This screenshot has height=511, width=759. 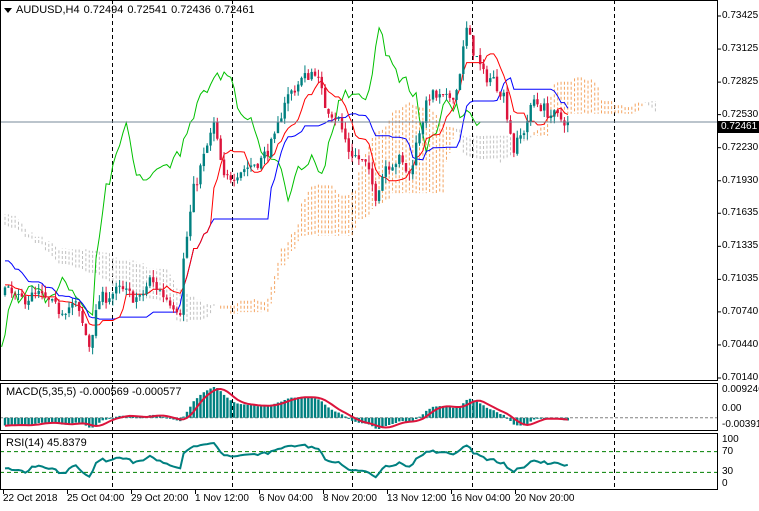 I want to click on rsi-axis-0: 0, so click(x=725, y=483).